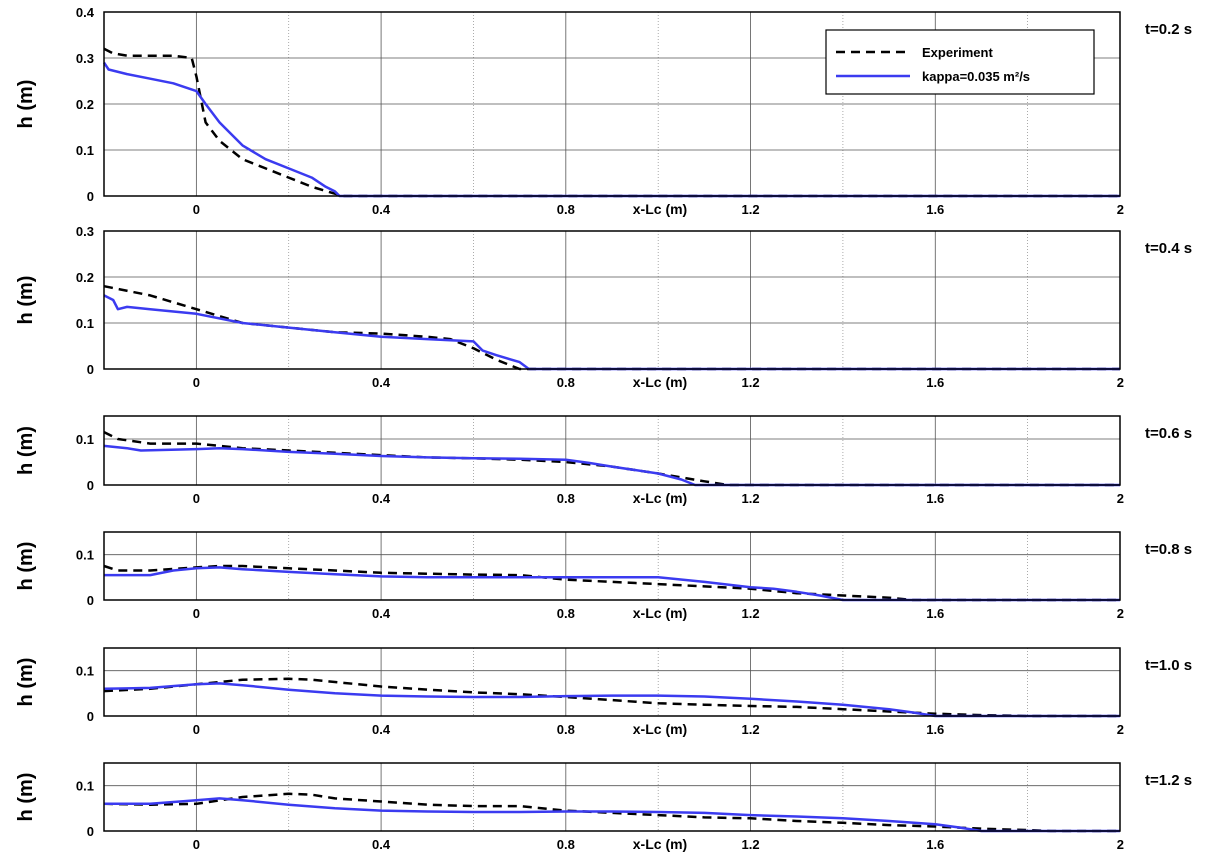  I want to click on panel-6: 0 0.1 0 0.4 0.8 1.2 1.6 2 x-Lc (m) h (m) t=1.2 s, so click(603, 807).